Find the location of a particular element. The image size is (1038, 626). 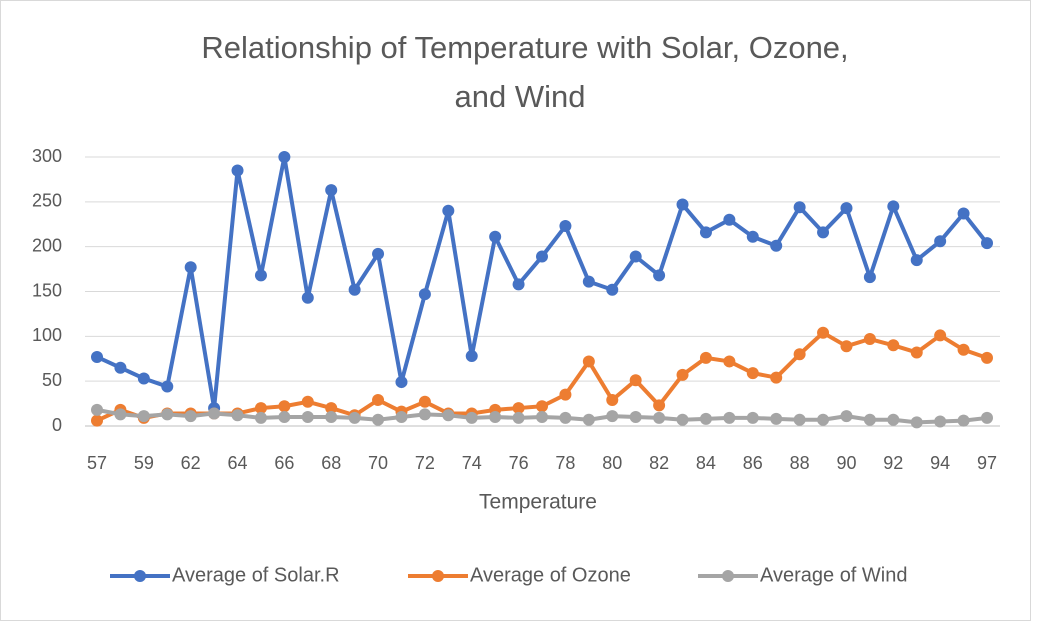

x-tick-label: 90 is located at coordinates (846, 463).